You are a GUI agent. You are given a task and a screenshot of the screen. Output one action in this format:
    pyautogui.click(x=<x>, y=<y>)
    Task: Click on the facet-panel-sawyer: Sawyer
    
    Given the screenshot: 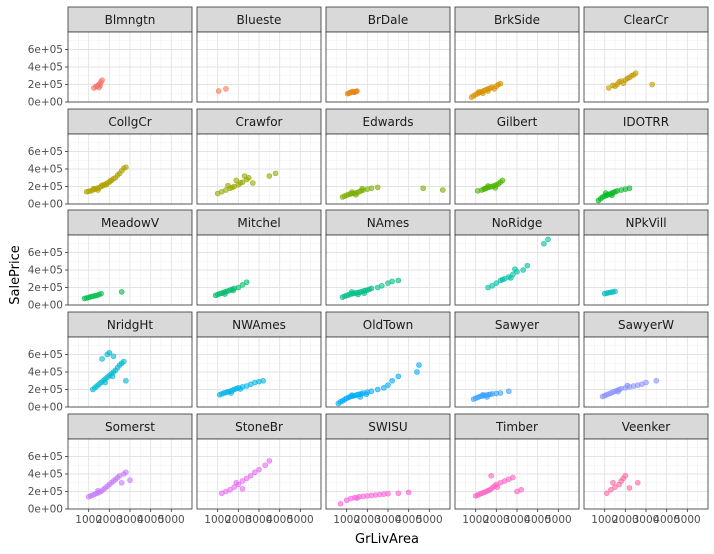 What is the action you would take?
    pyautogui.click(x=517, y=359)
    